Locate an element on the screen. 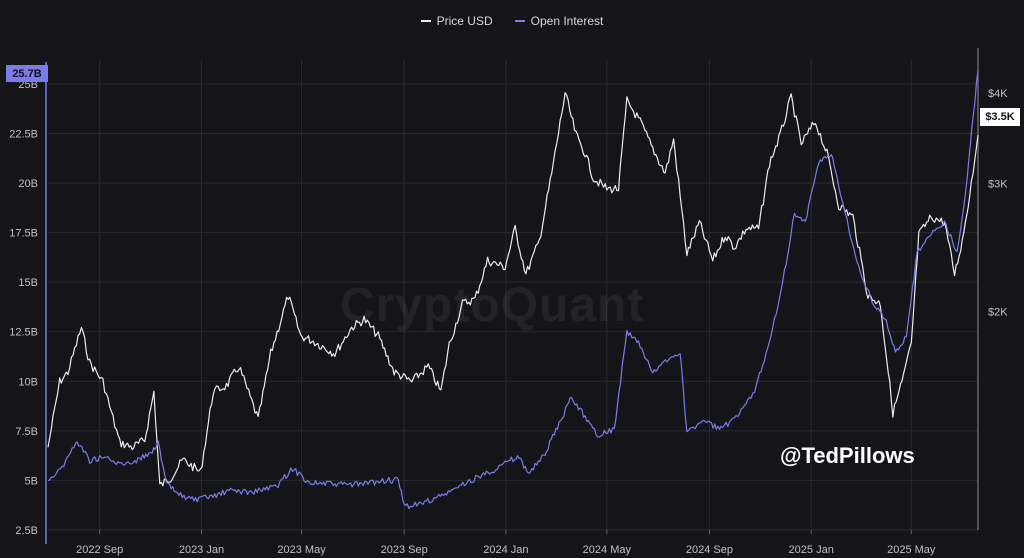 The width and height of the screenshot is (1024, 558). x-tick-label: 2023 May is located at coordinates (301, 550).